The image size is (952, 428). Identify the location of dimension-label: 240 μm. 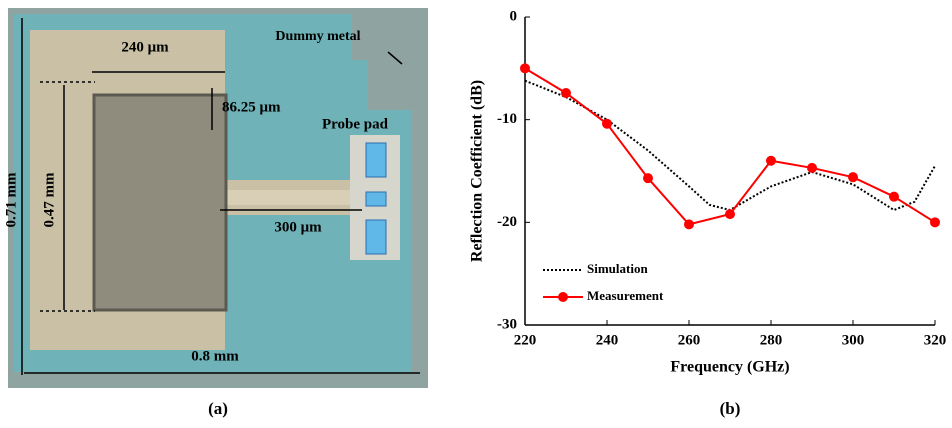
(145, 47).